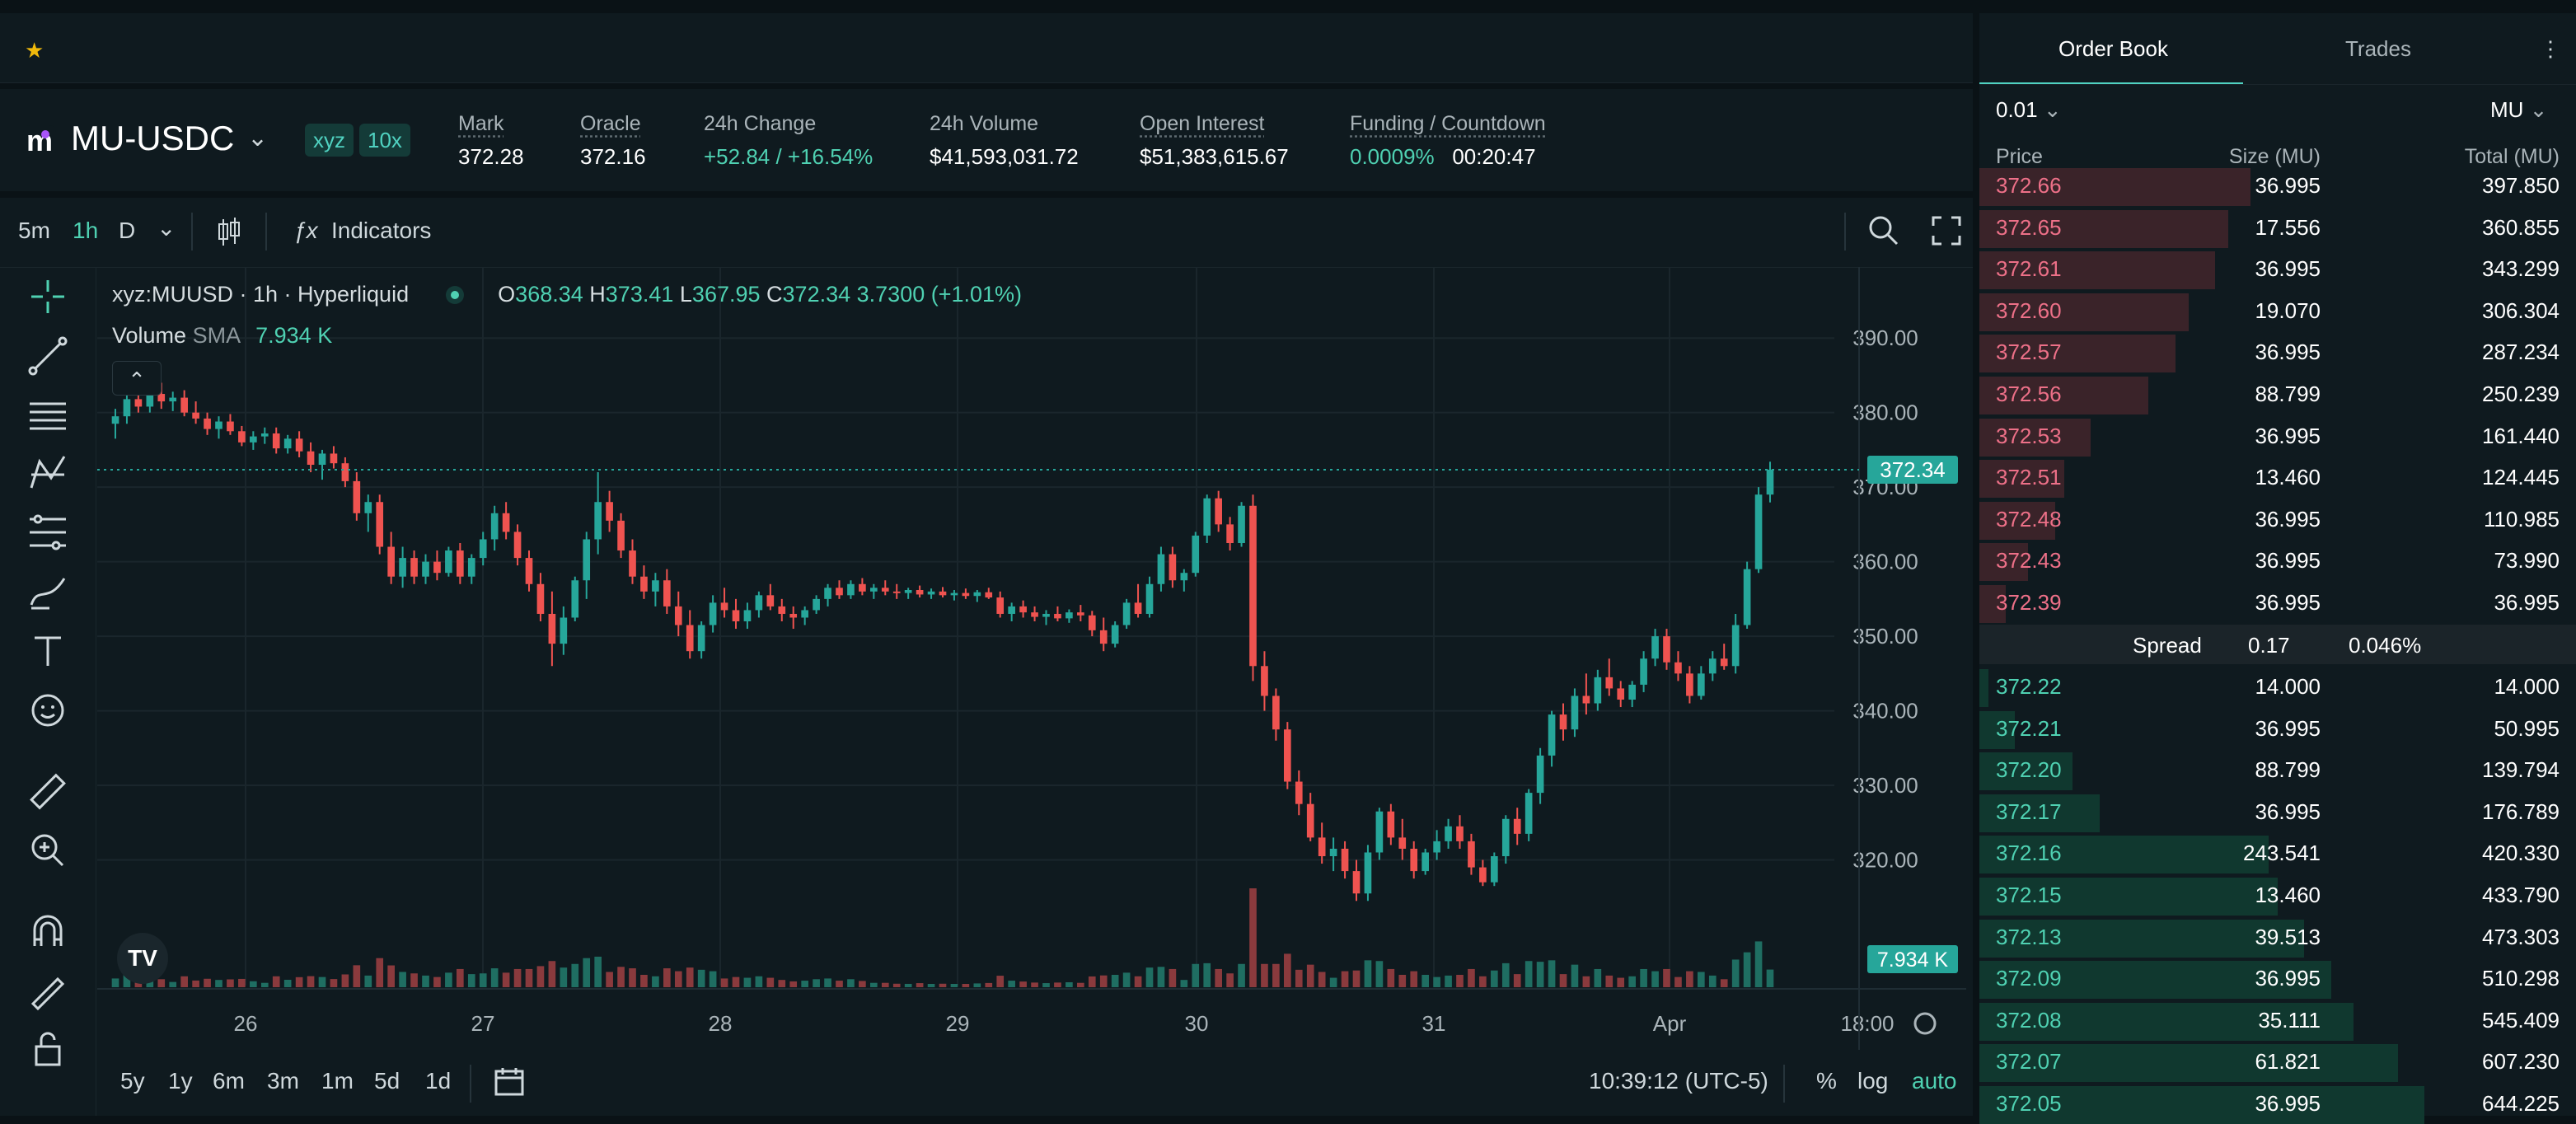  I want to click on indicators-button: Indicators, so click(381, 231).